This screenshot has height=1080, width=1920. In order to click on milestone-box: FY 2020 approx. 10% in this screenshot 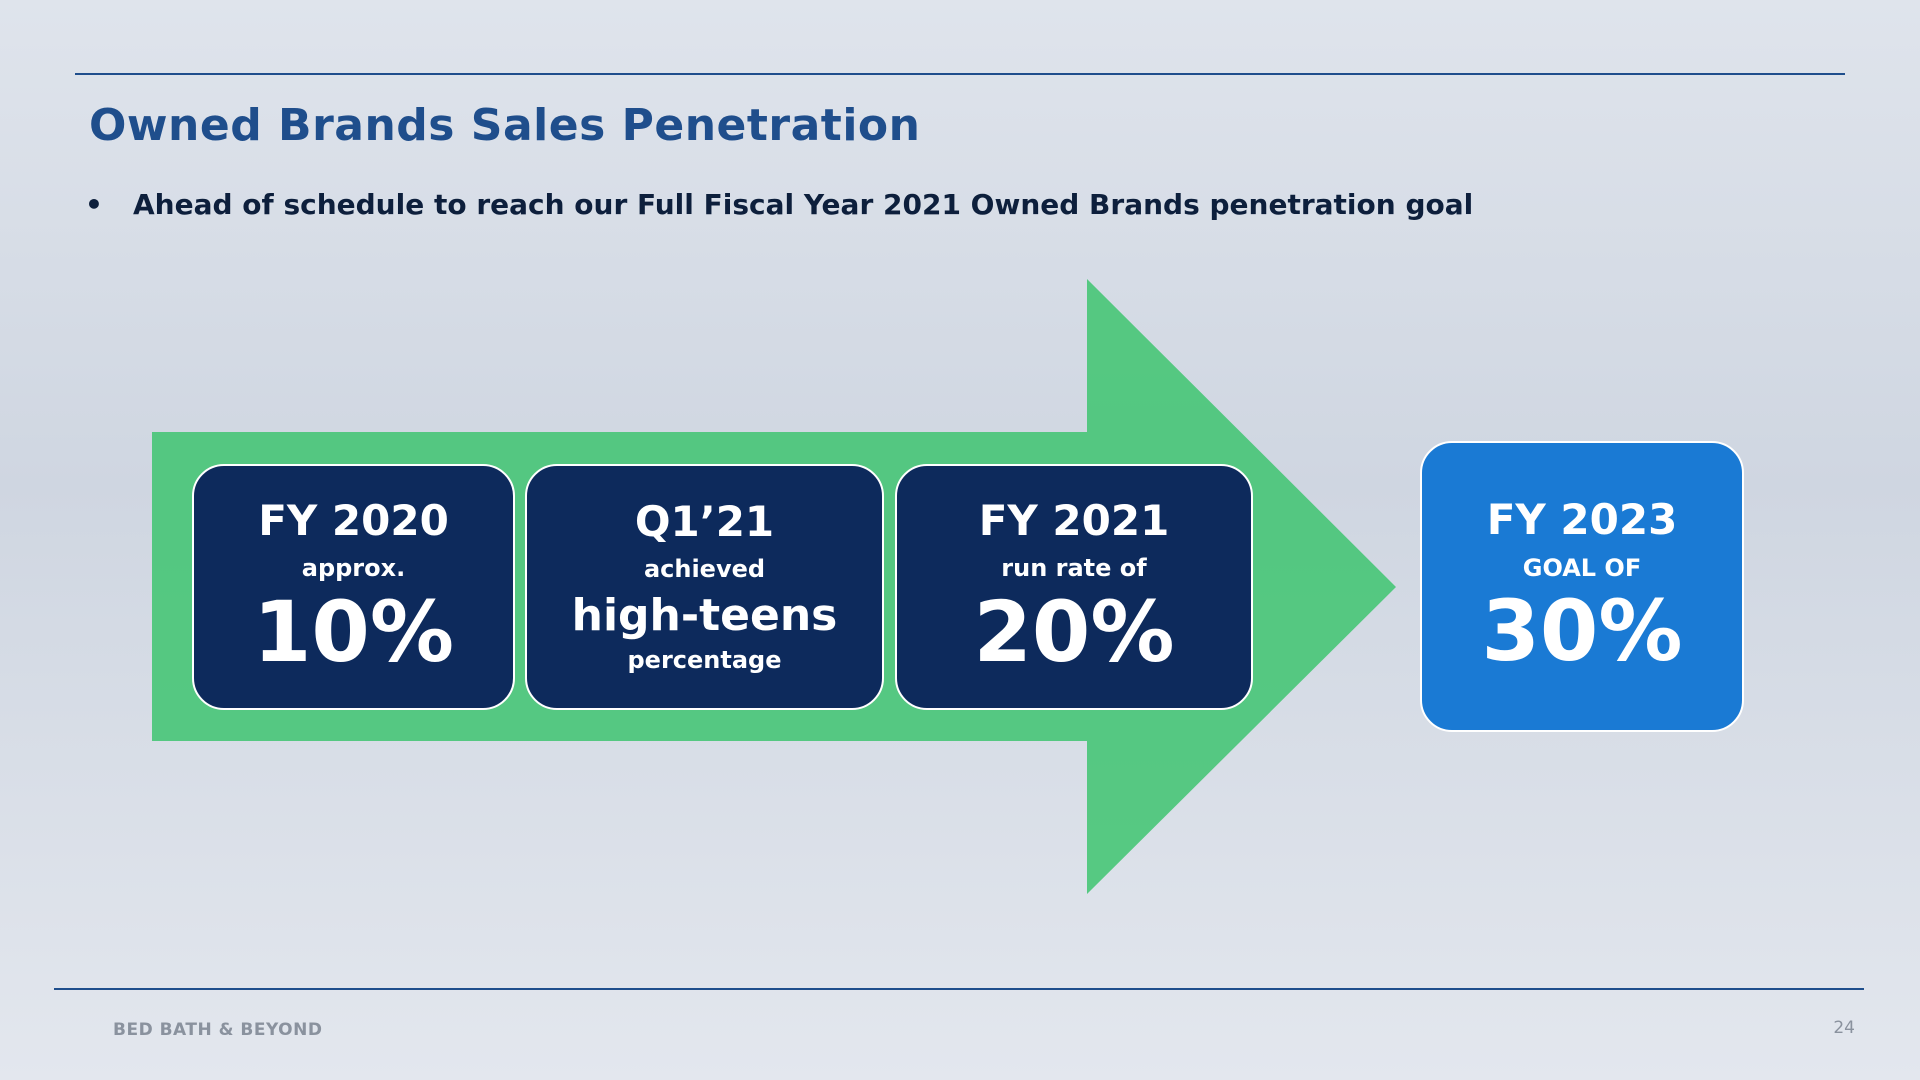, I will do `click(353, 587)`.